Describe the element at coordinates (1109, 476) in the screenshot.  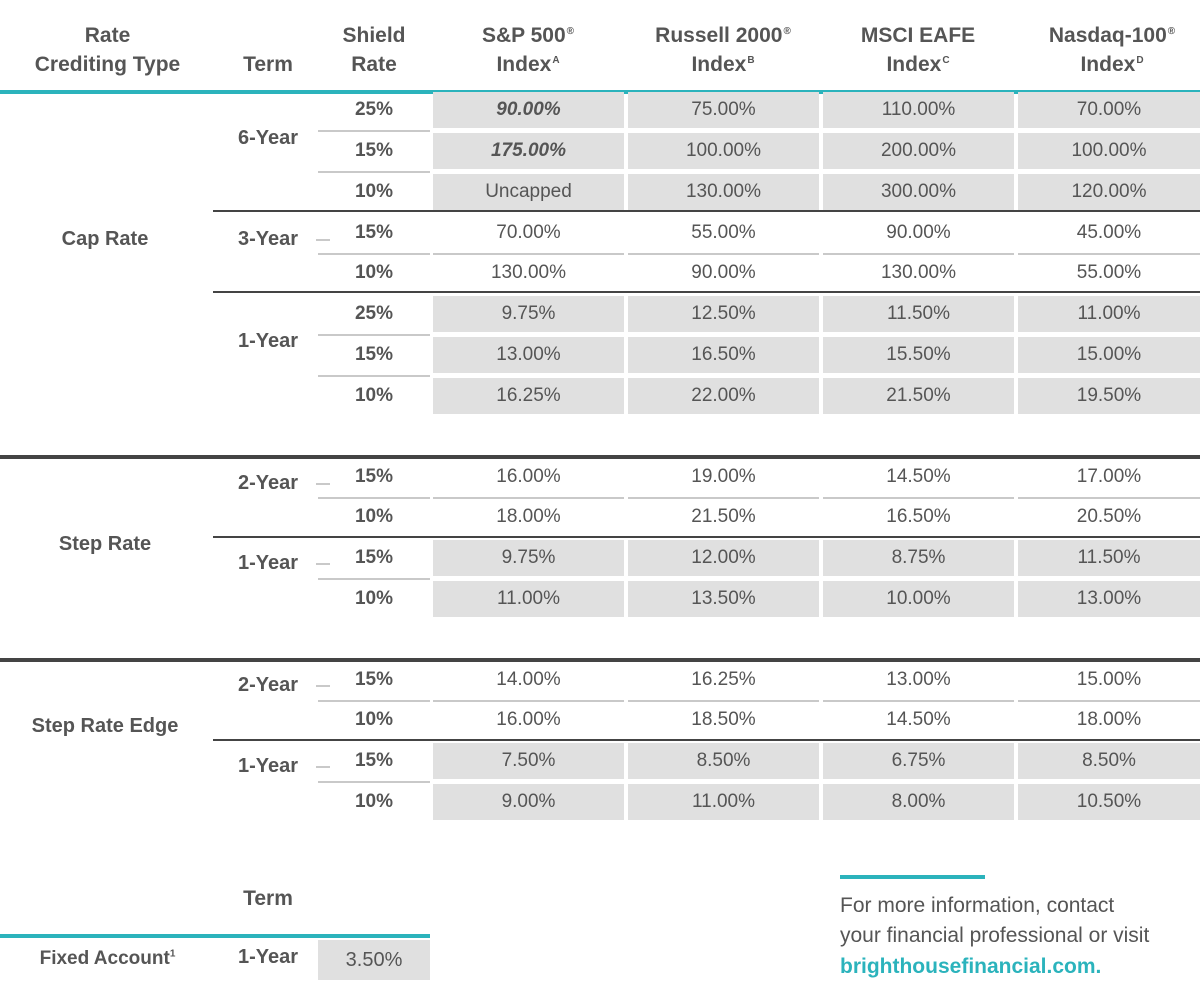
I see `rate-cell: 17.00%` at that location.